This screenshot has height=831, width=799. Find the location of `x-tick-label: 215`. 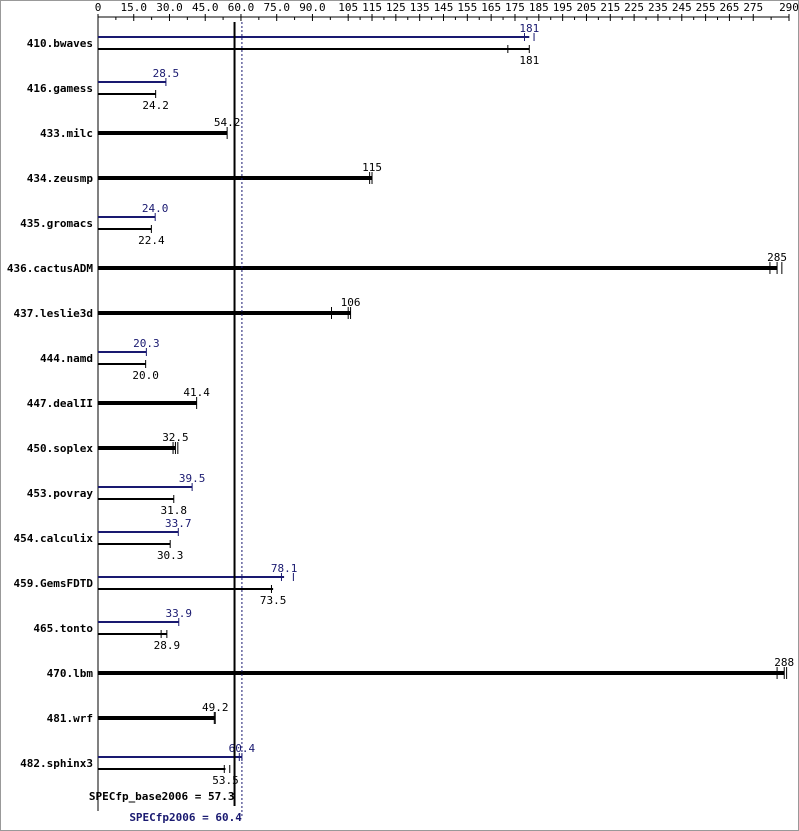

x-tick-label: 215 is located at coordinates (610, 7).